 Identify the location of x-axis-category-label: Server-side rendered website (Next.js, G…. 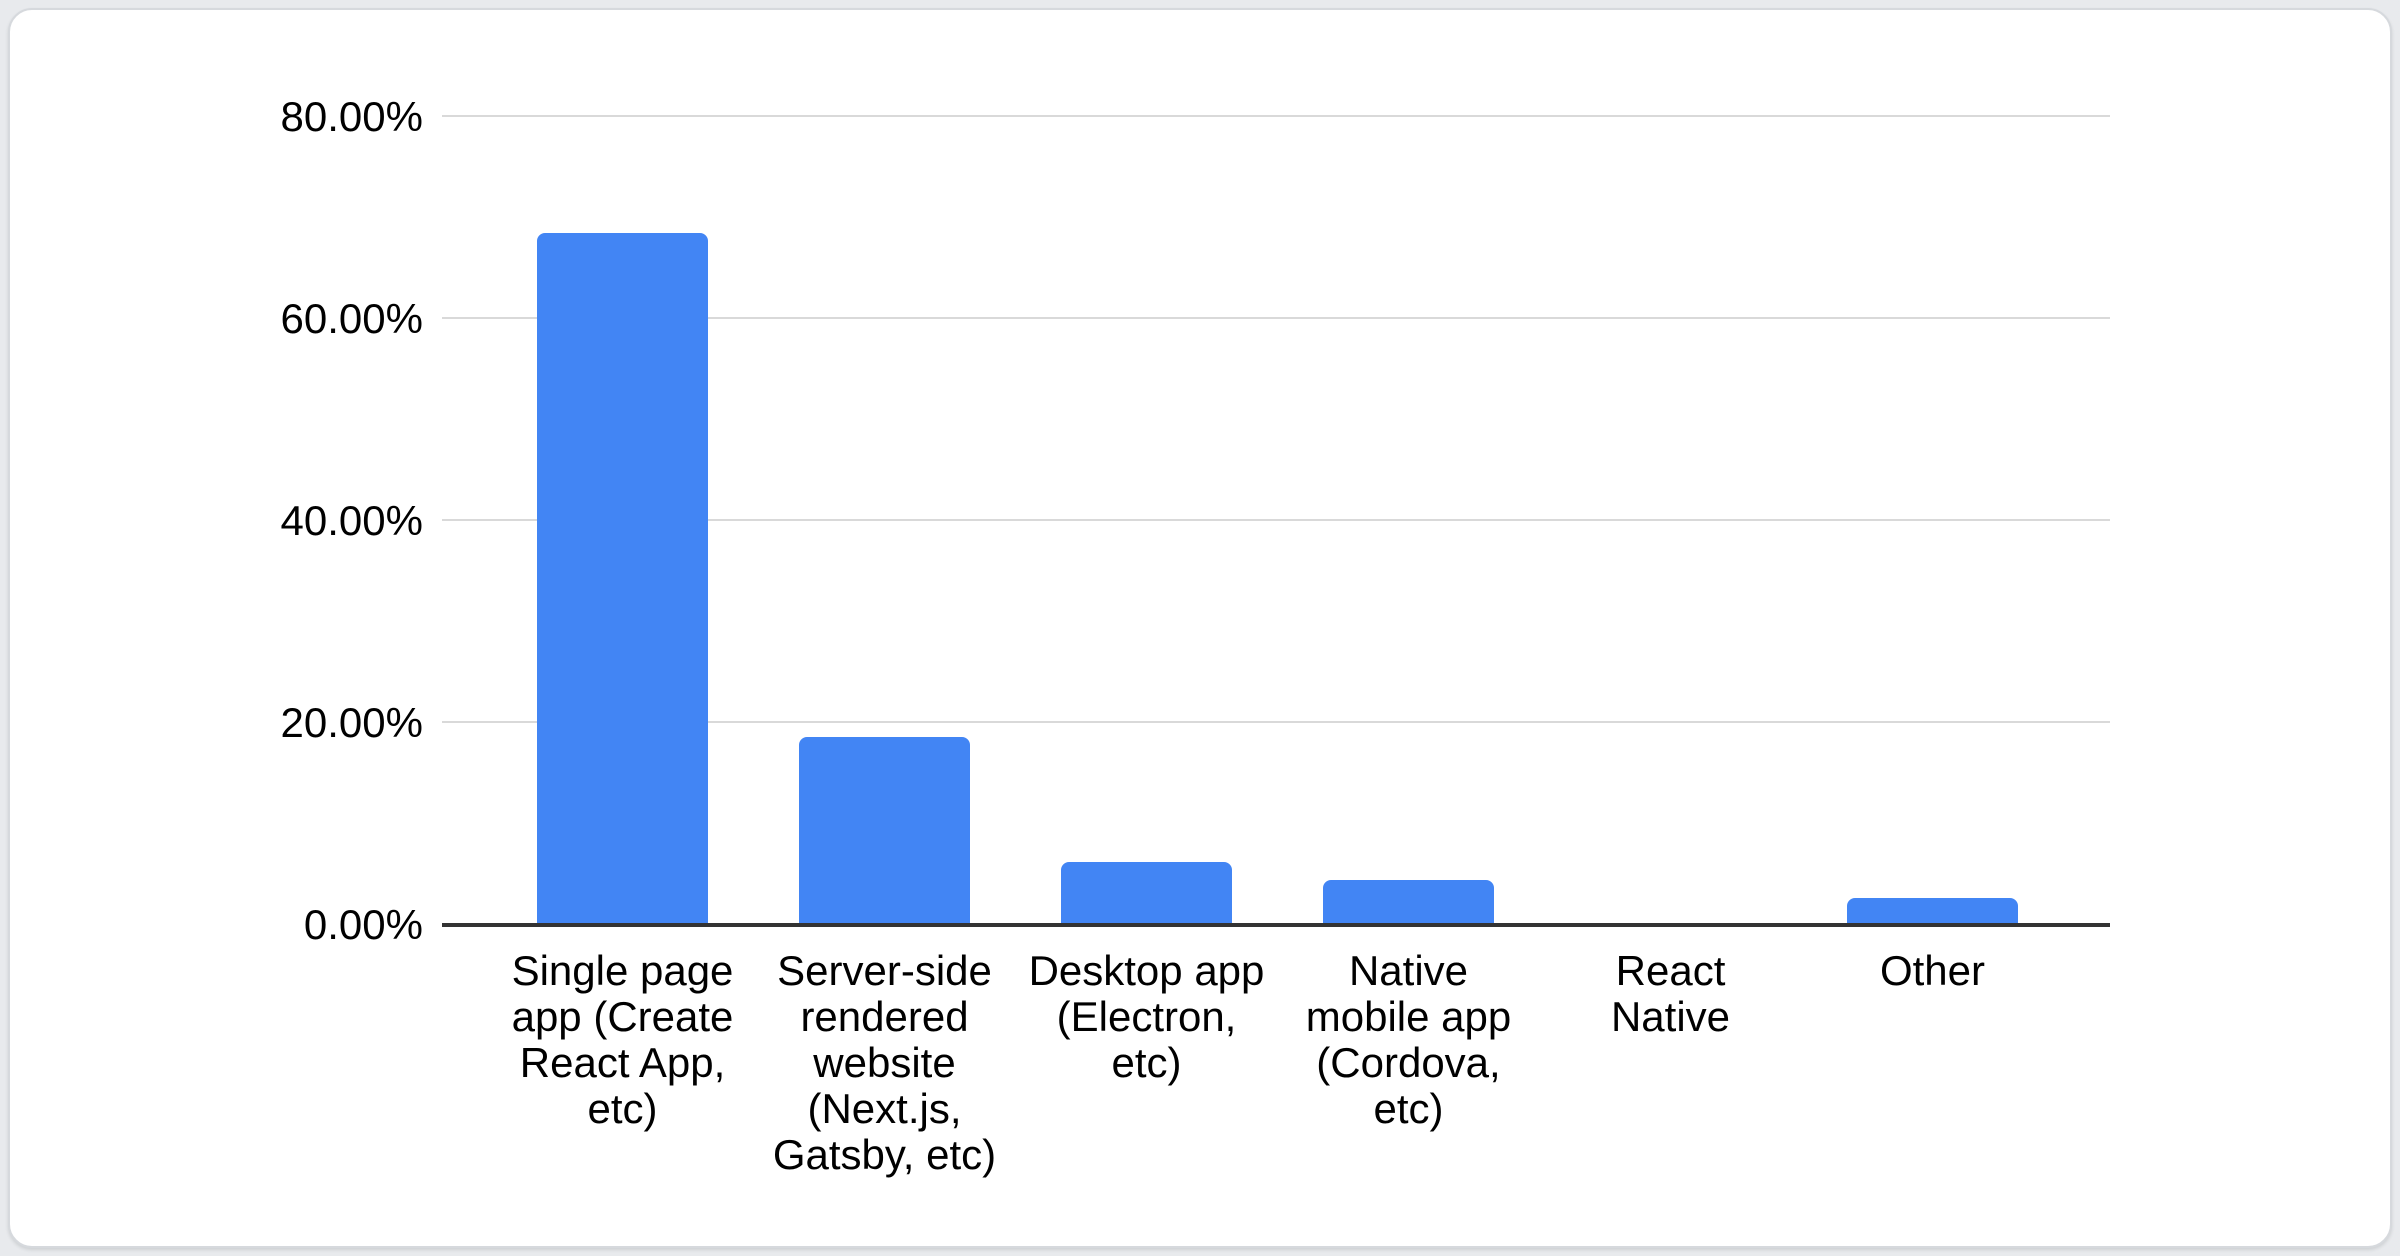
(884, 1062).